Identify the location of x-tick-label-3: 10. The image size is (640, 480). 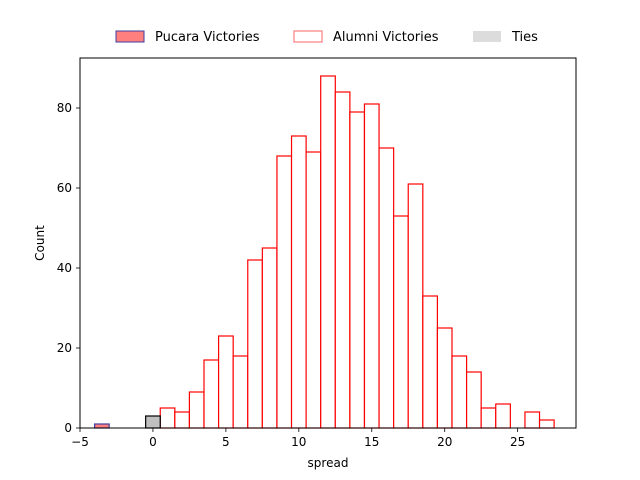
(298, 442).